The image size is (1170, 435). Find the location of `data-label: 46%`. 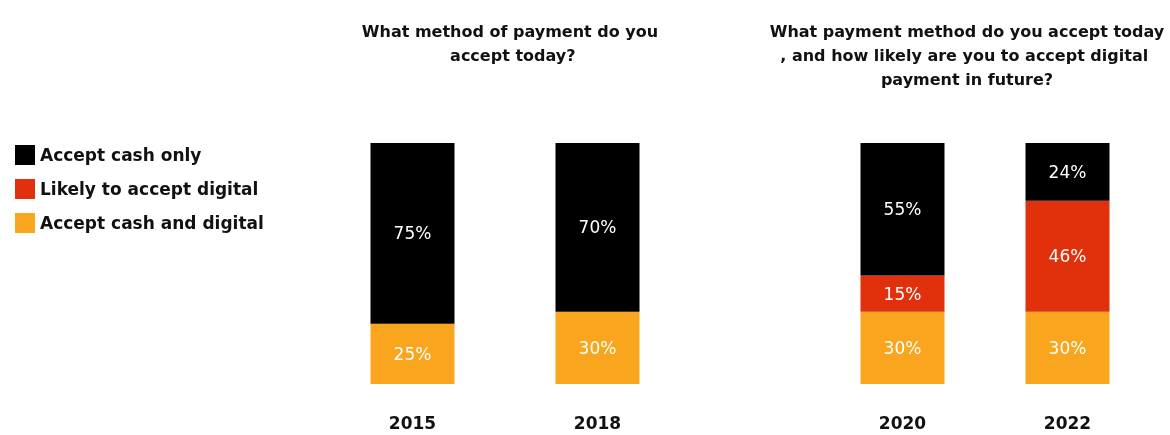

data-label: 46% is located at coordinates (1067, 256).